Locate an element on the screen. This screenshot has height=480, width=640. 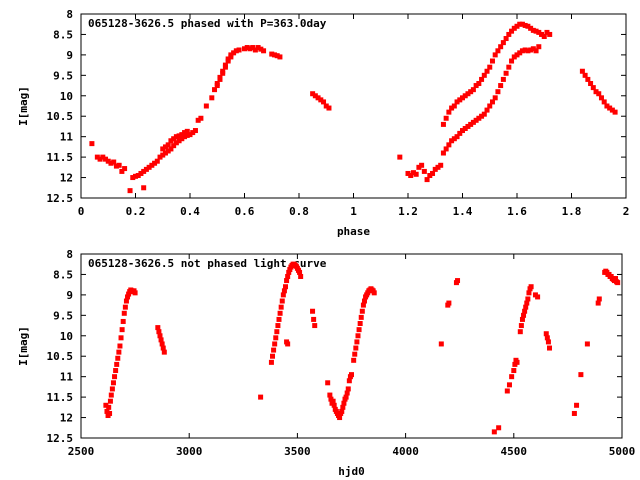
x-tick-label: 1.8 is located at coordinates (572, 211).